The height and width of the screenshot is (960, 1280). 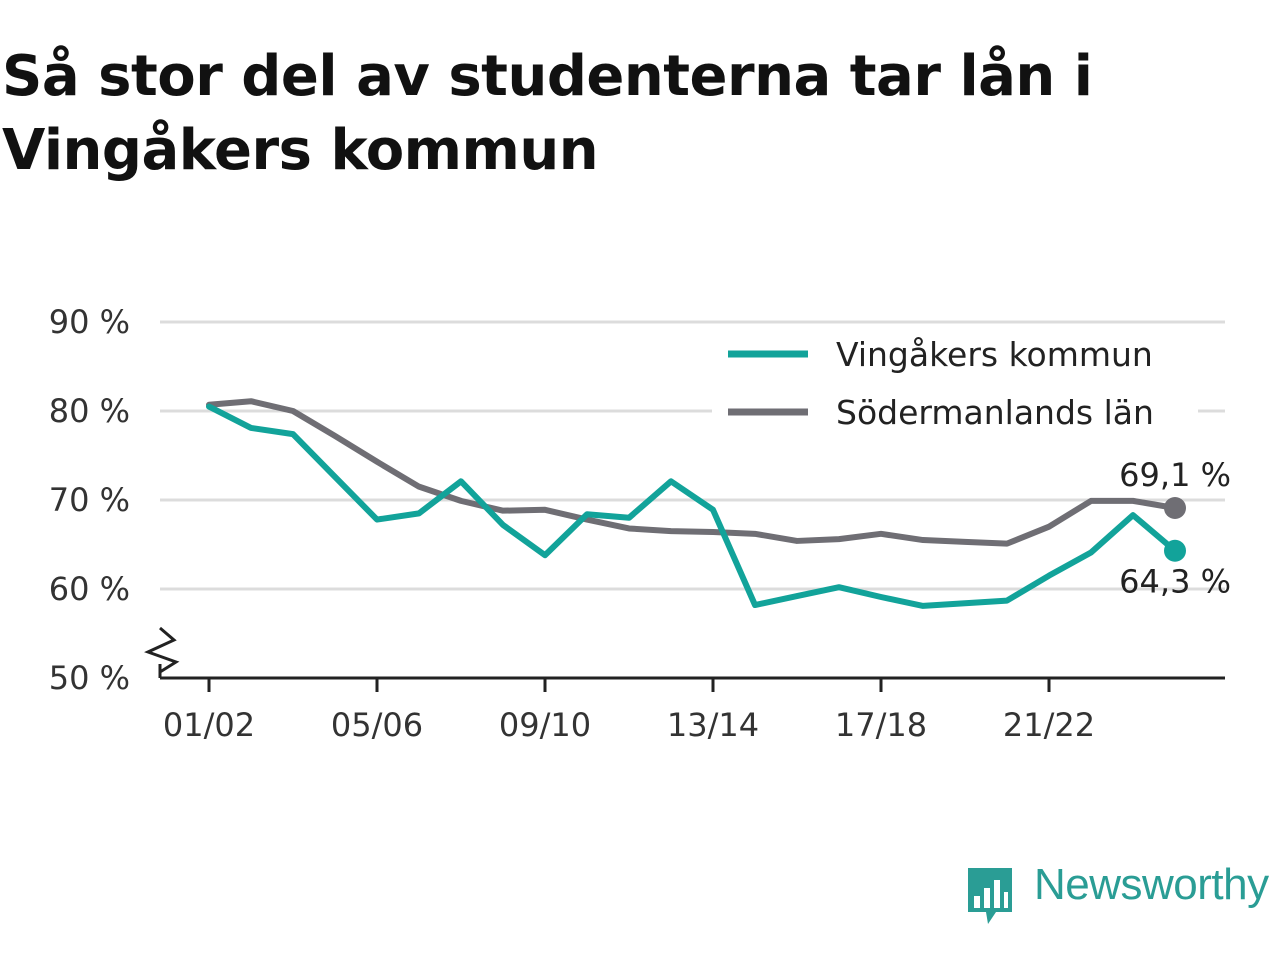 I want to click on x-tick-label: 17/18, so click(x=881, y=725).